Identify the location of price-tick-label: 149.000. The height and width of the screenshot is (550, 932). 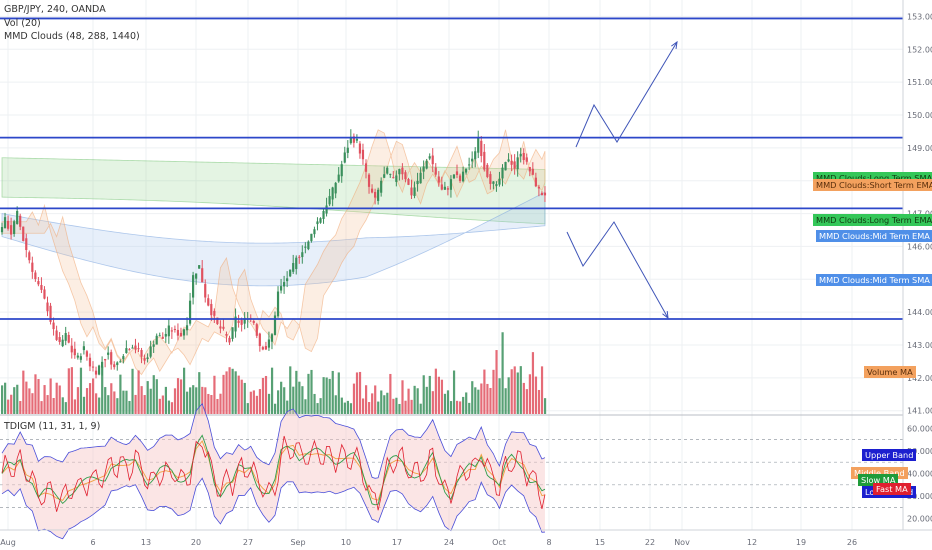
(919, 148).